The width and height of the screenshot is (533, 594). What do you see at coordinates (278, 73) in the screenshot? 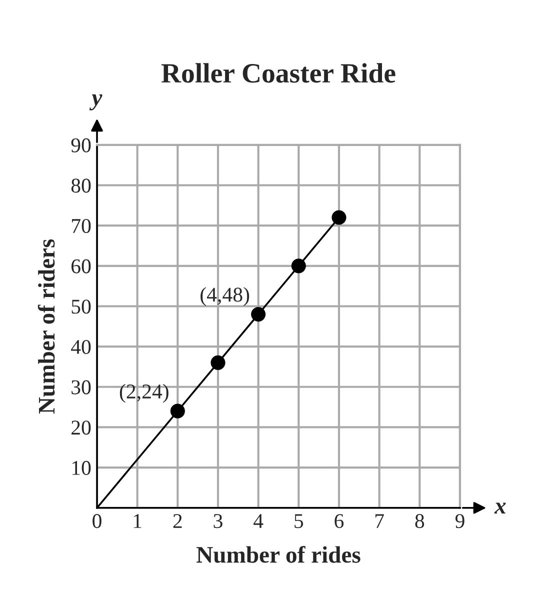
I see `chart-title: Roller Coaster Ride` at bounding box center [278, 73].